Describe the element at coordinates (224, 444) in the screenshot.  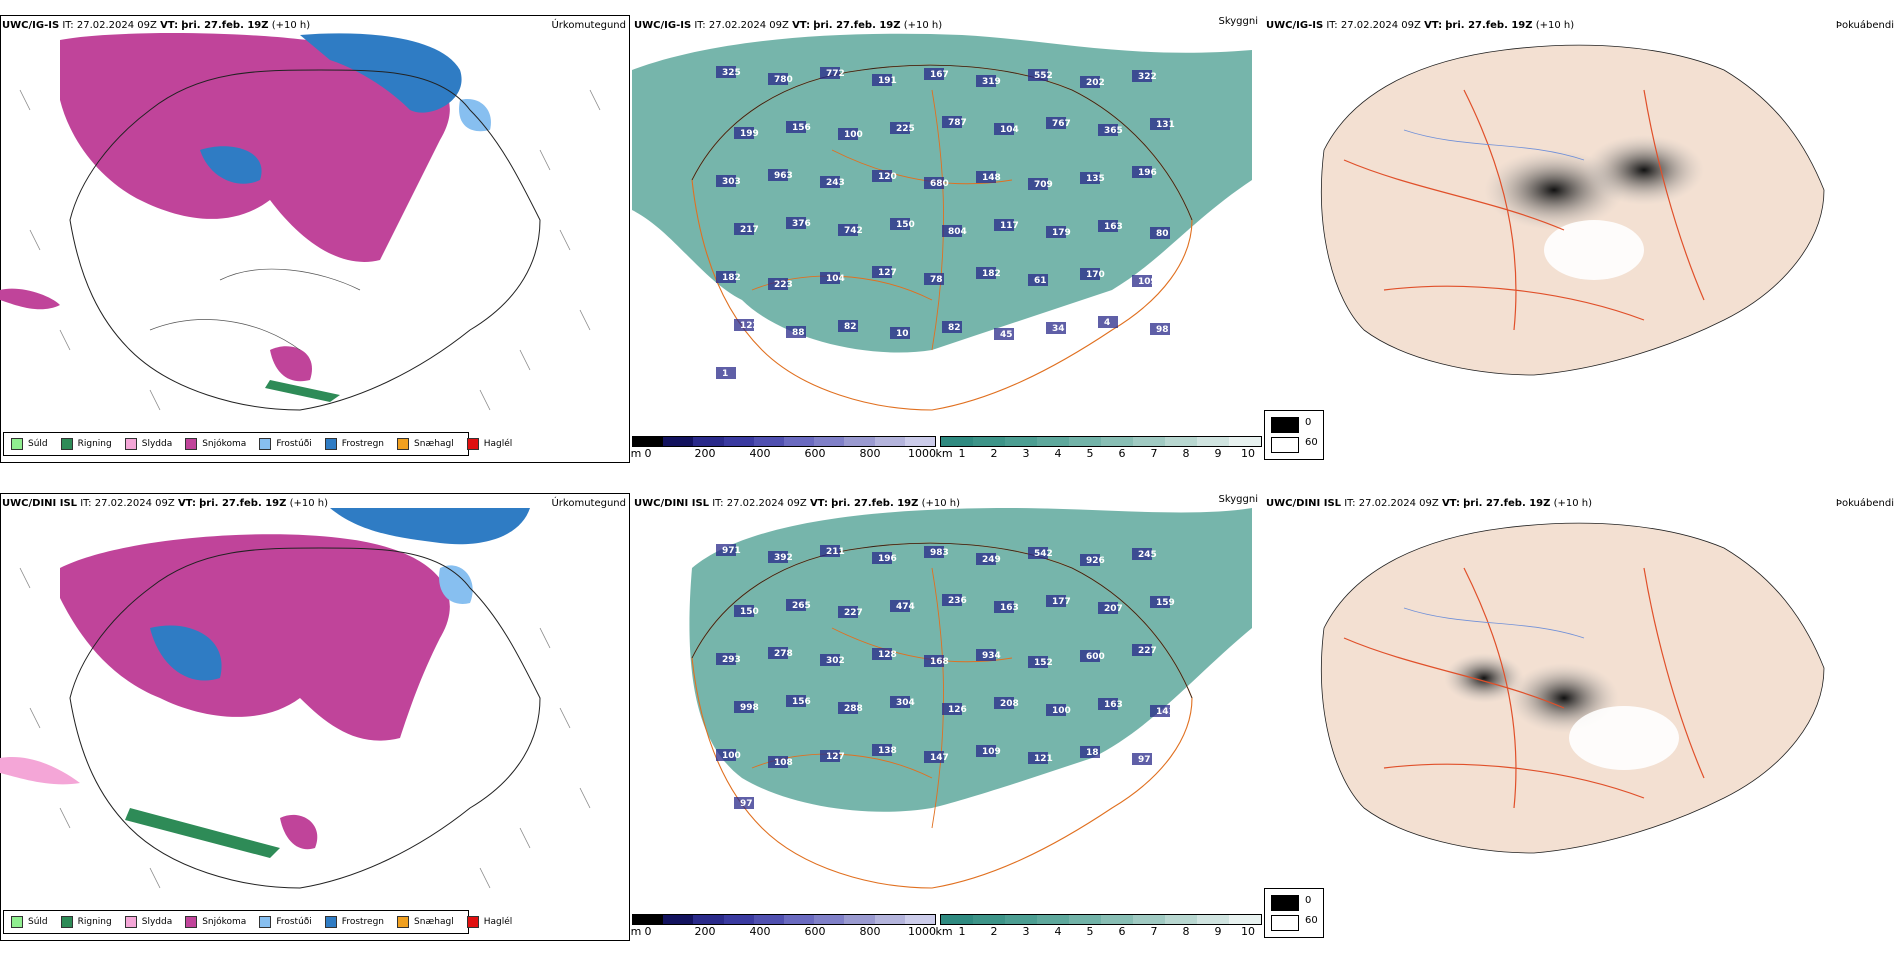
I see `legend-label: Snjókoma` at that location.